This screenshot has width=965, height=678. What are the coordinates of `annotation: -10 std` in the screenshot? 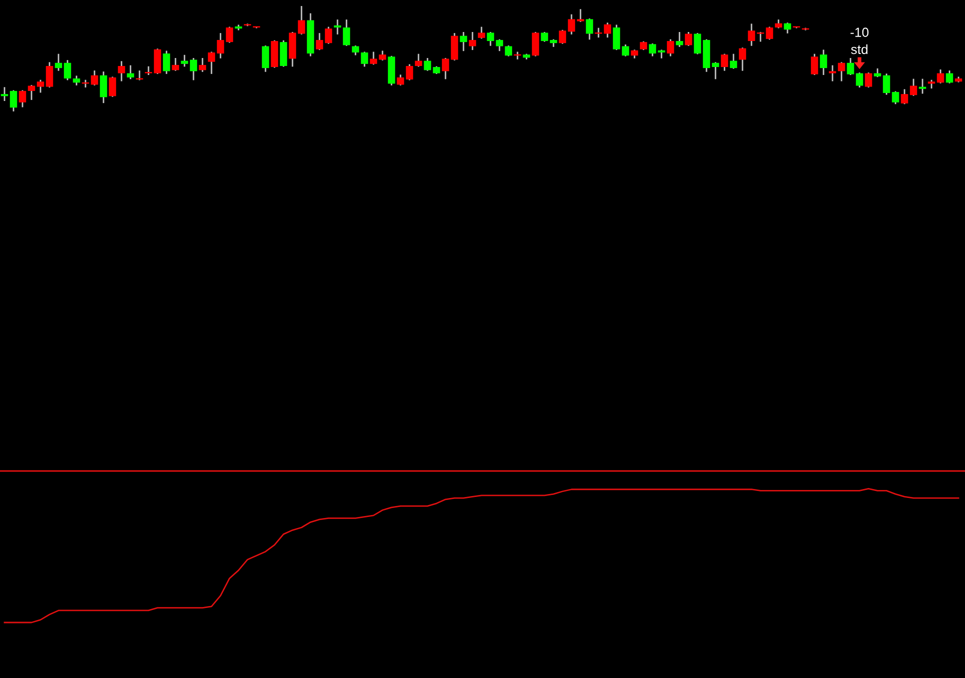 It's located at (859, 41).